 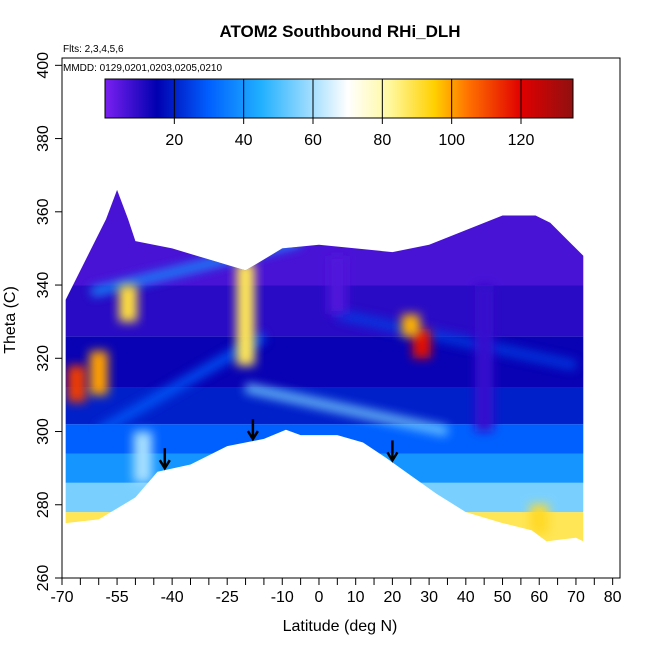 I want to click on y-tick-label-2: 300, so click(x=43, y=431).